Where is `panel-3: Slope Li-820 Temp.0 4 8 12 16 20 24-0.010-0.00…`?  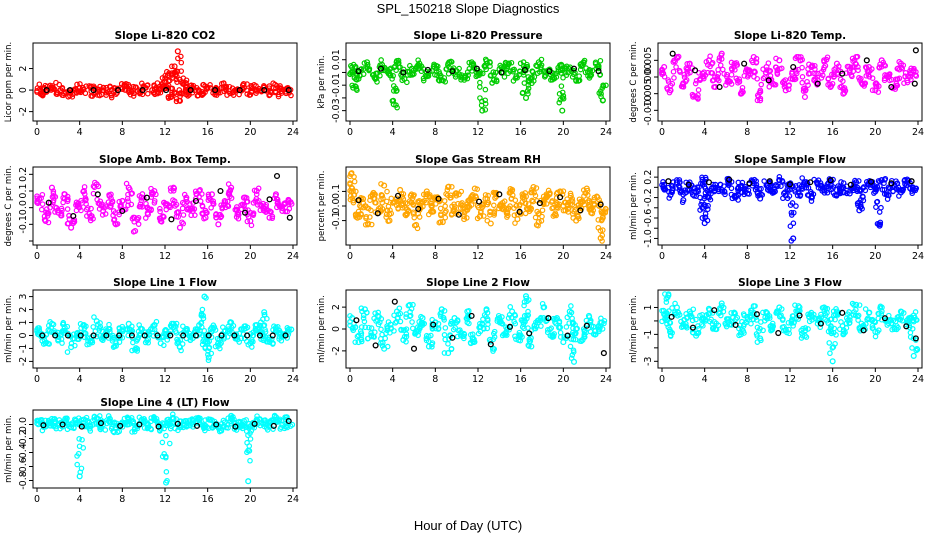 panel-3: Slope Li-820 Temp.0 4 8 12 16 20 24-0.010-0.00… is located at coordinates (776, 84).